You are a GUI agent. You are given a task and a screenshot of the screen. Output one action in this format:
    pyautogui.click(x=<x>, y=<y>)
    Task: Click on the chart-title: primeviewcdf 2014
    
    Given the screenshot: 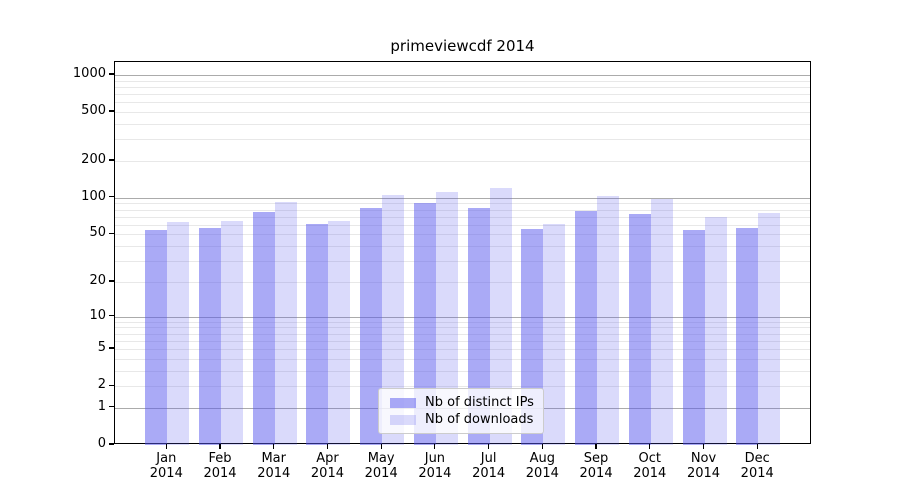 What is the action you would take?
    pyautogui.click(x=462, y=46)
    